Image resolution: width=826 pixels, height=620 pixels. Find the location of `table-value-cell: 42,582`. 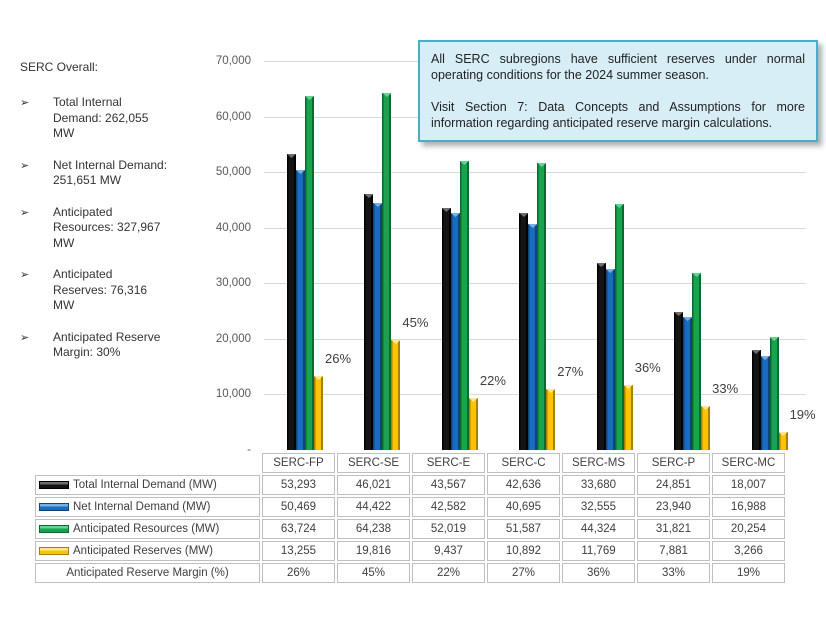

table-value-cell: 42,582 is located at coordinates (448, 507).